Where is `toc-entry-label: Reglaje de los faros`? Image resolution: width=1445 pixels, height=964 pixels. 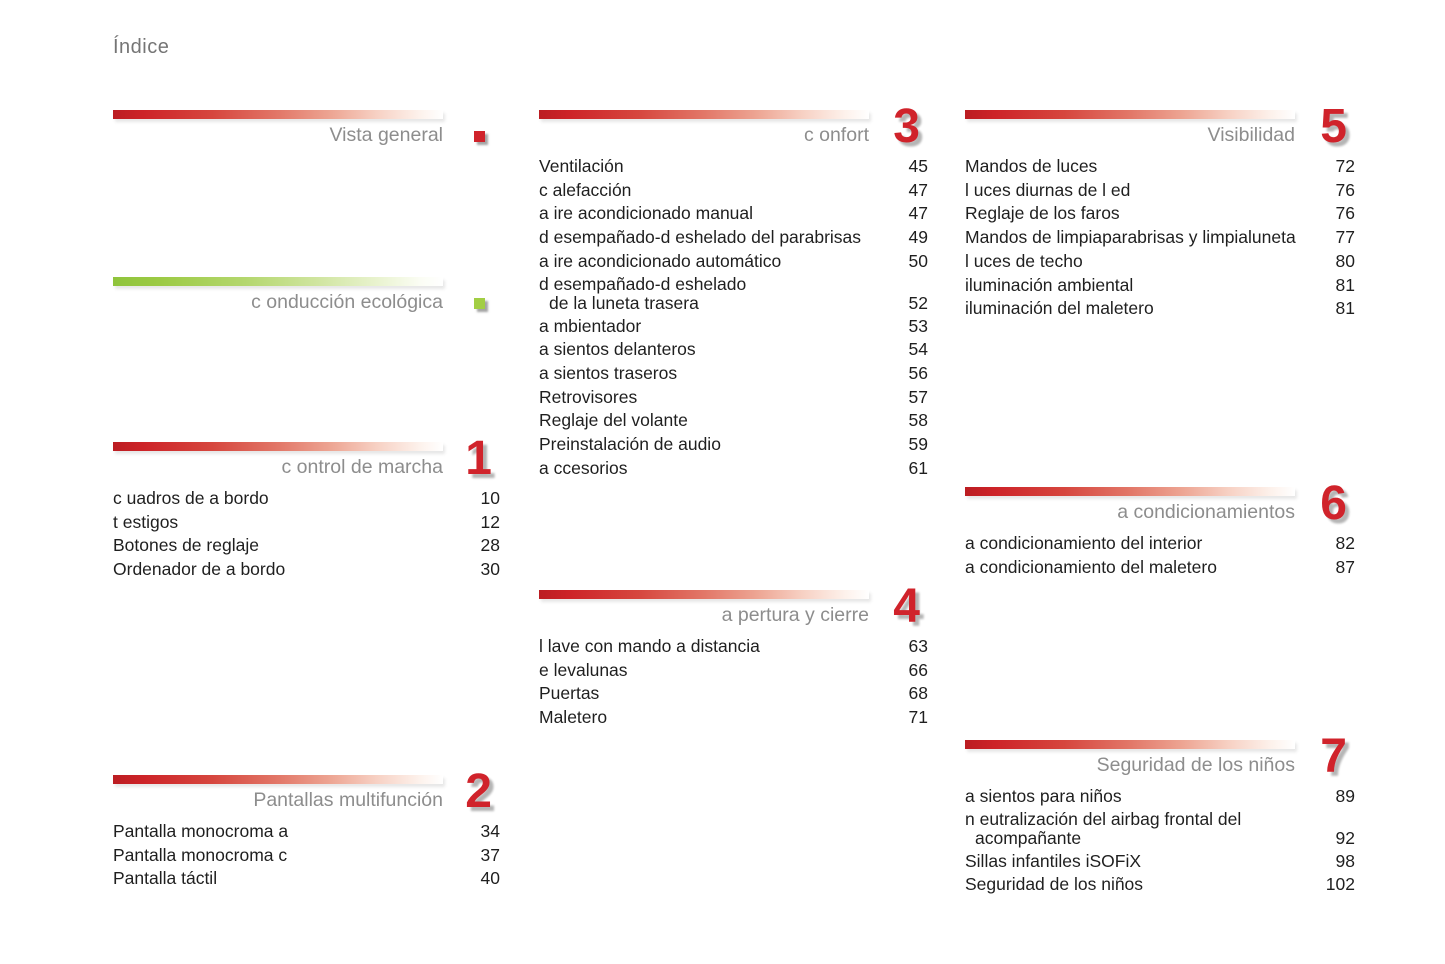 toc-entry-label: Reglaje de los faros is located at coordinates (1042, 213).